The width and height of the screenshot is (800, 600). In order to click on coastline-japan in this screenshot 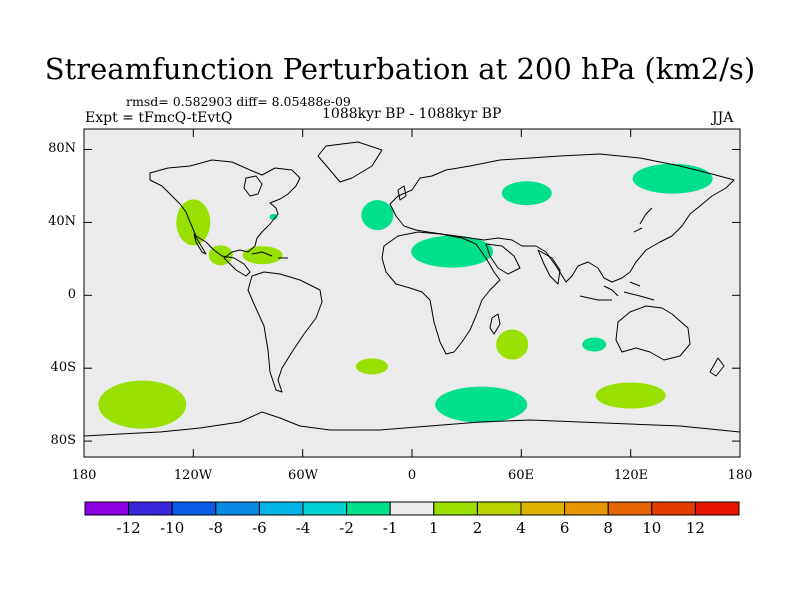, I will do `click(643, 220)`.